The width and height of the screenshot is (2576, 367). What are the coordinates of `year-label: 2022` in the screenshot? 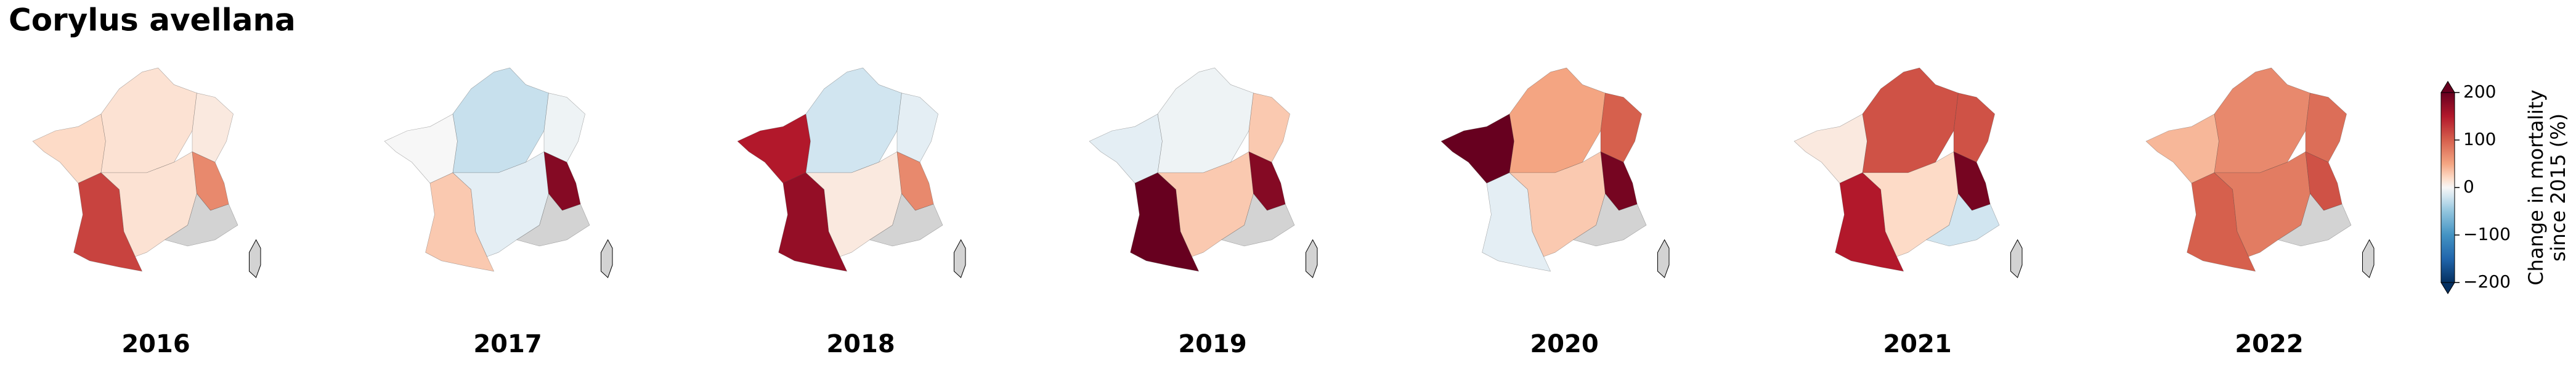 It's located at (2269, 344).